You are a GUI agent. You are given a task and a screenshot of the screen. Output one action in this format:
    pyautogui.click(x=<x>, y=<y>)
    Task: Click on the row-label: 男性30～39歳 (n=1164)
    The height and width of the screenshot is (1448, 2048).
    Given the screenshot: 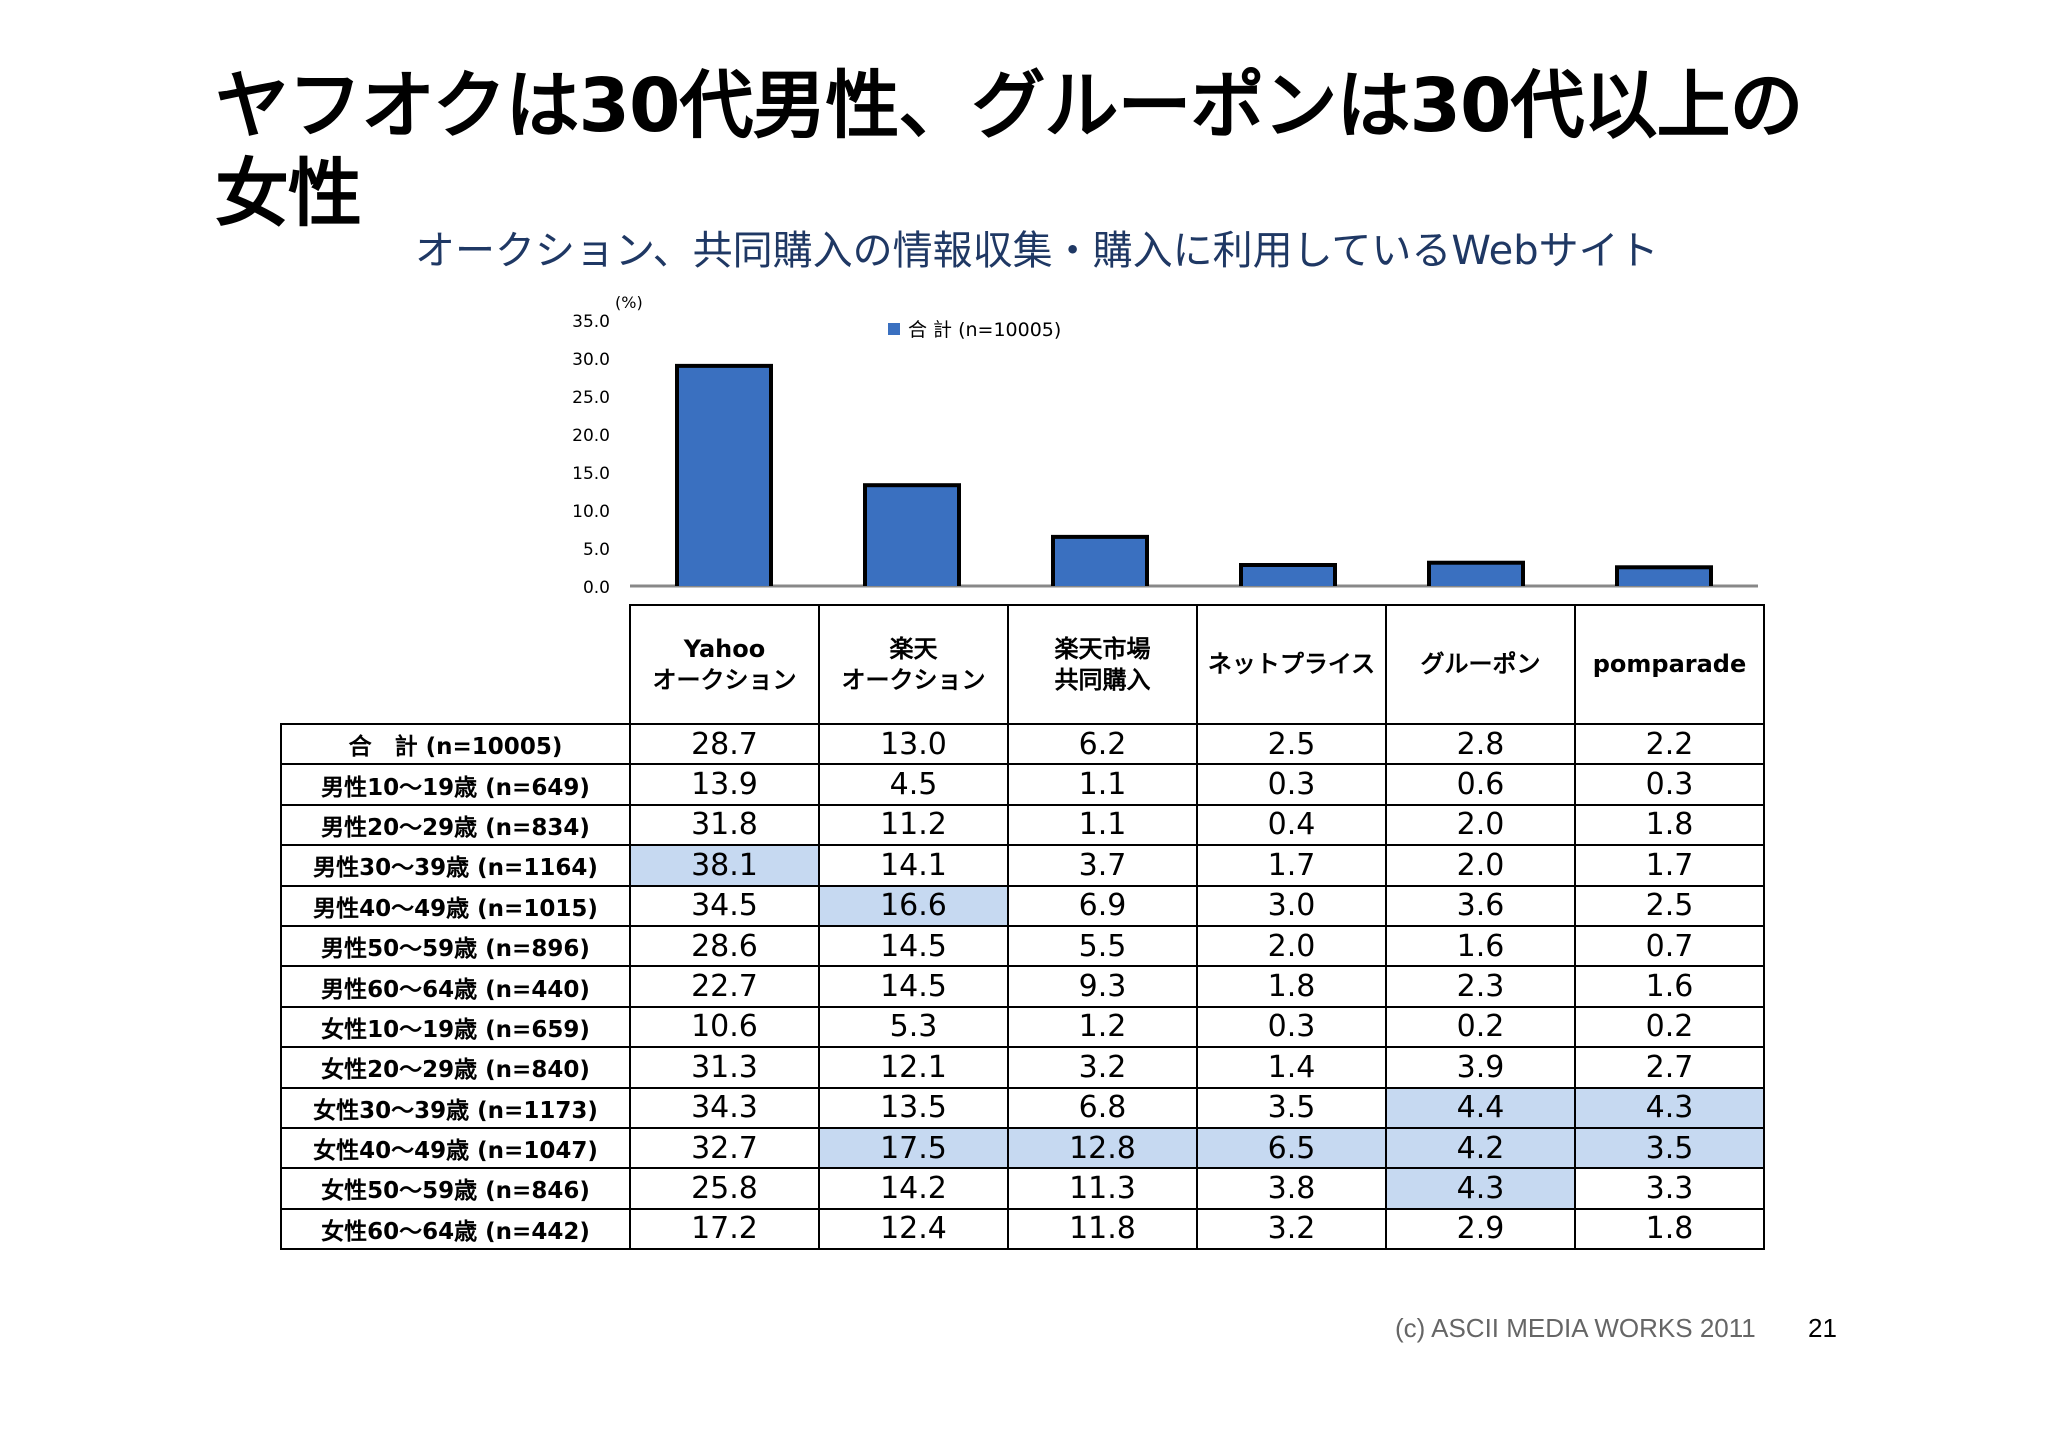 What is the action you would take?
    pyautogui.click(x=455, y=865)
    